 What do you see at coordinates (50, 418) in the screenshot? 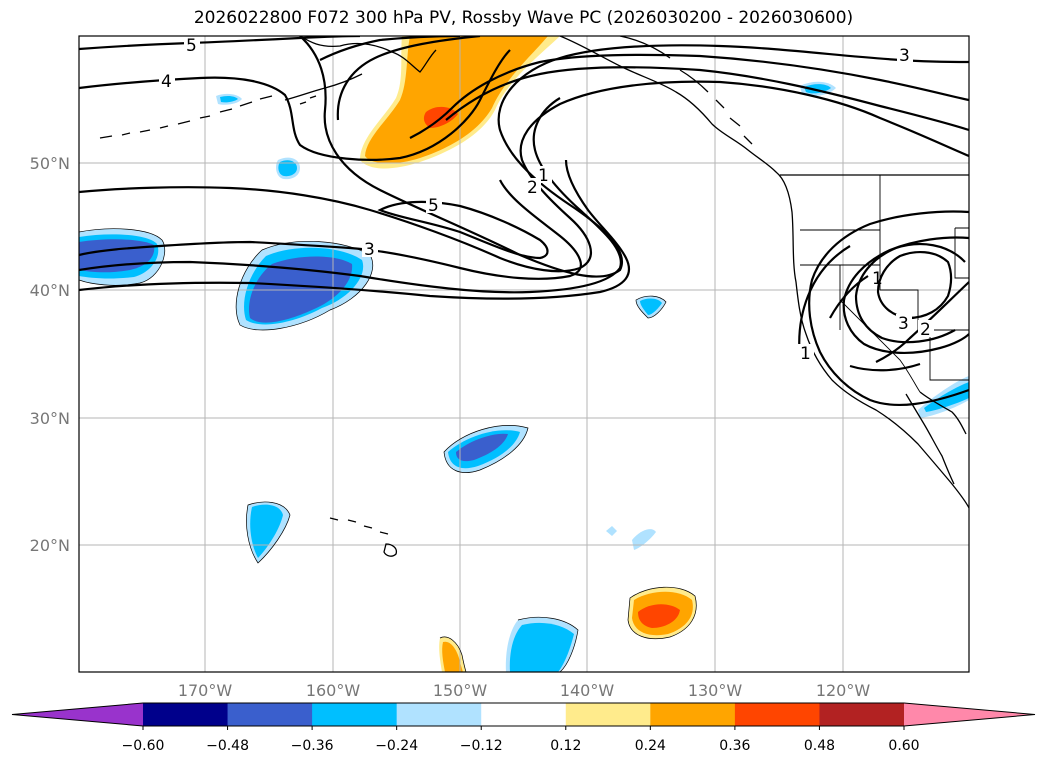
I see `lat-label: 30°N` at bounding box center [50, 418].